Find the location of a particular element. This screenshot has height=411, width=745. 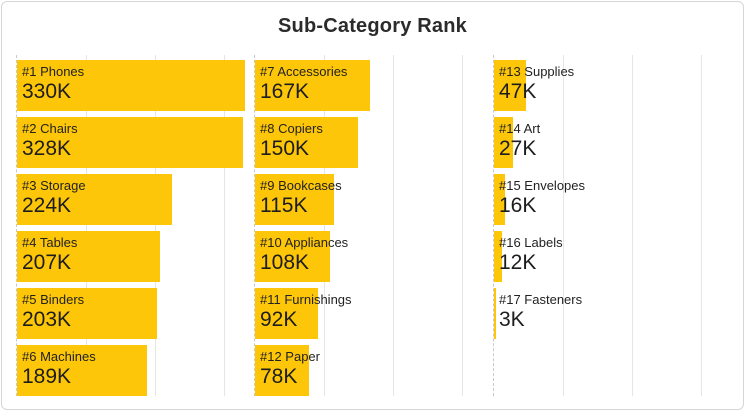

bar-row: #17 Fasteners 3K is located at coordinates (613, 313).